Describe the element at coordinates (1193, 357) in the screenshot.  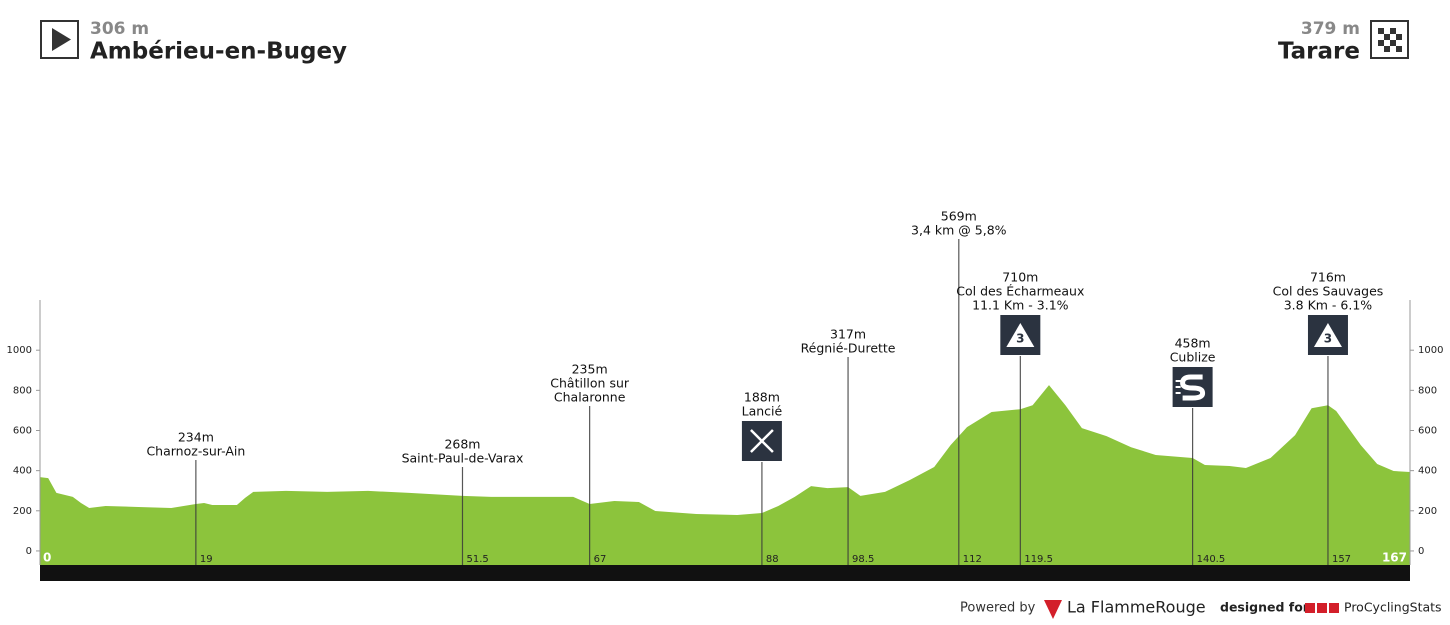
I see `marker-label: Cublize` at that location.